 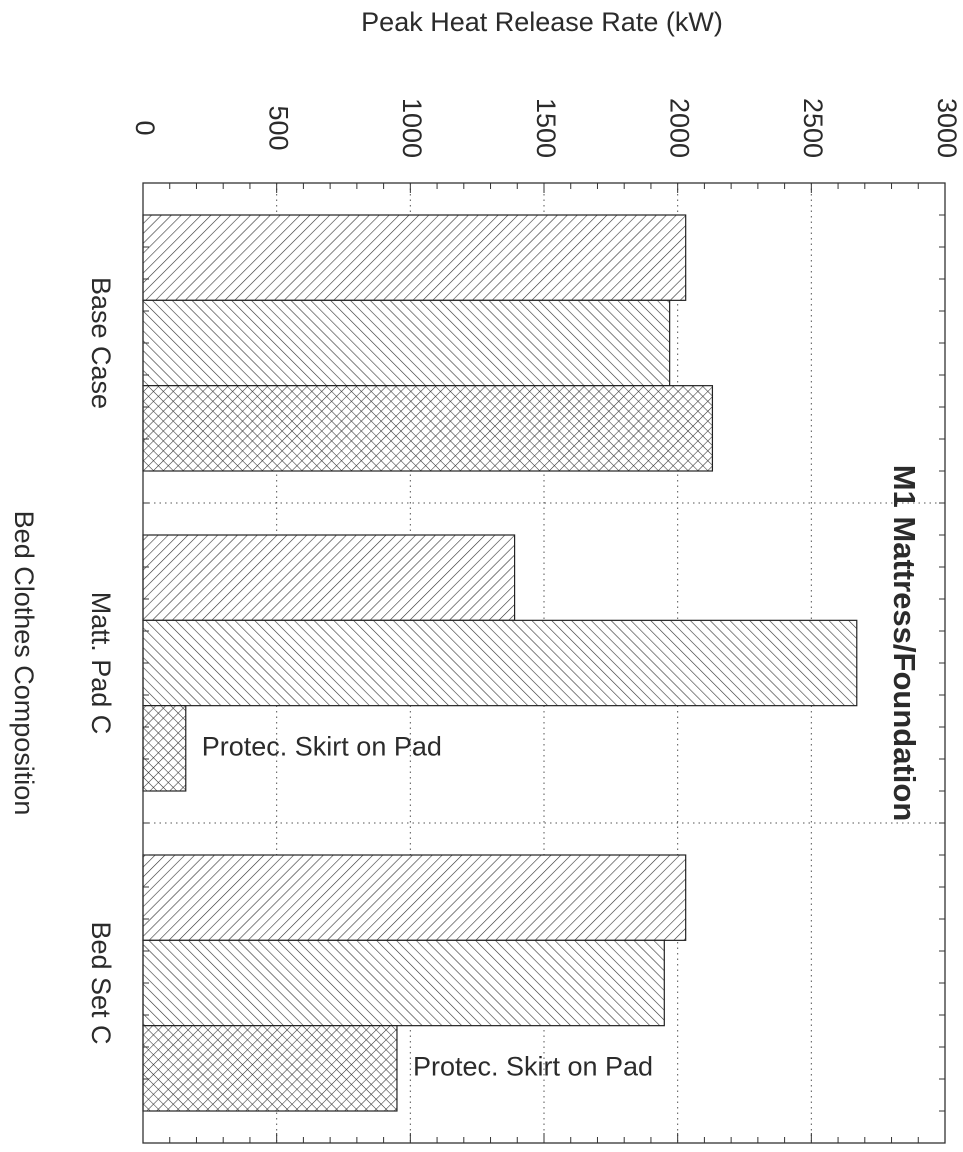 What do you see at coordinates (101, 663) in the screenshot?
I see `category-label: Matt. Pad C` at bounding box center [101, 663].